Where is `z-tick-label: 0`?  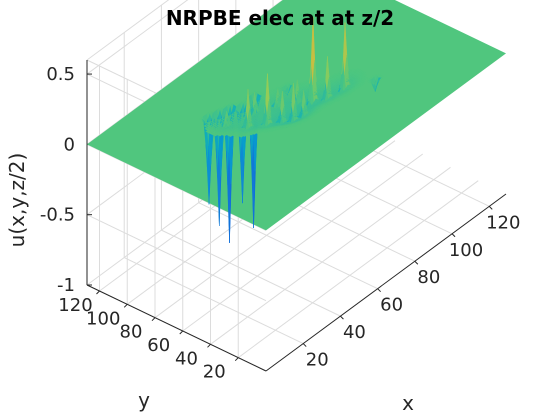 z-tick-label: 0 is located at coordinates (69, 144).